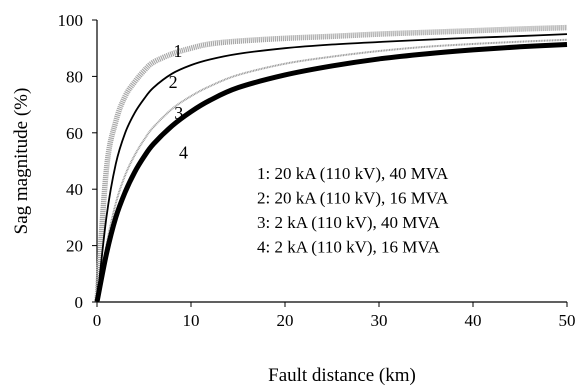 The image size is (581, 389). What do you see at coordinates (178, 102) in the screenshot?
I see `curve-labels: 1 2 3 4` at bounding box center [178, 102].